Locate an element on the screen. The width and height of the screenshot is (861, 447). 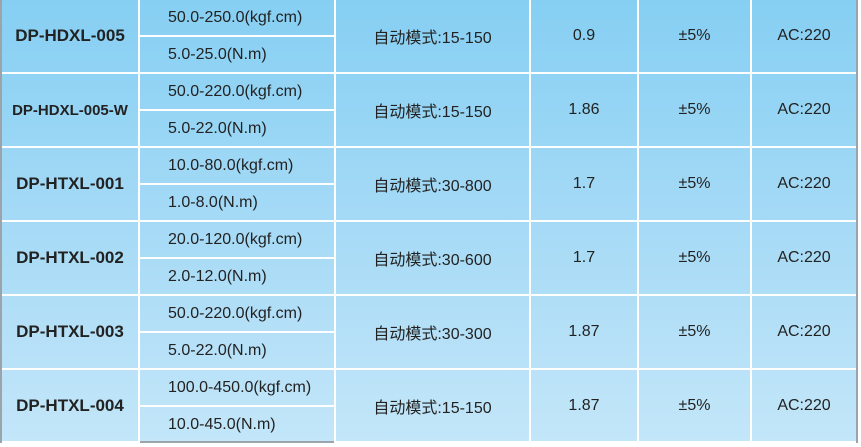
mode-cell: 自动模式:30-600 is located at coordinates (432, 258).